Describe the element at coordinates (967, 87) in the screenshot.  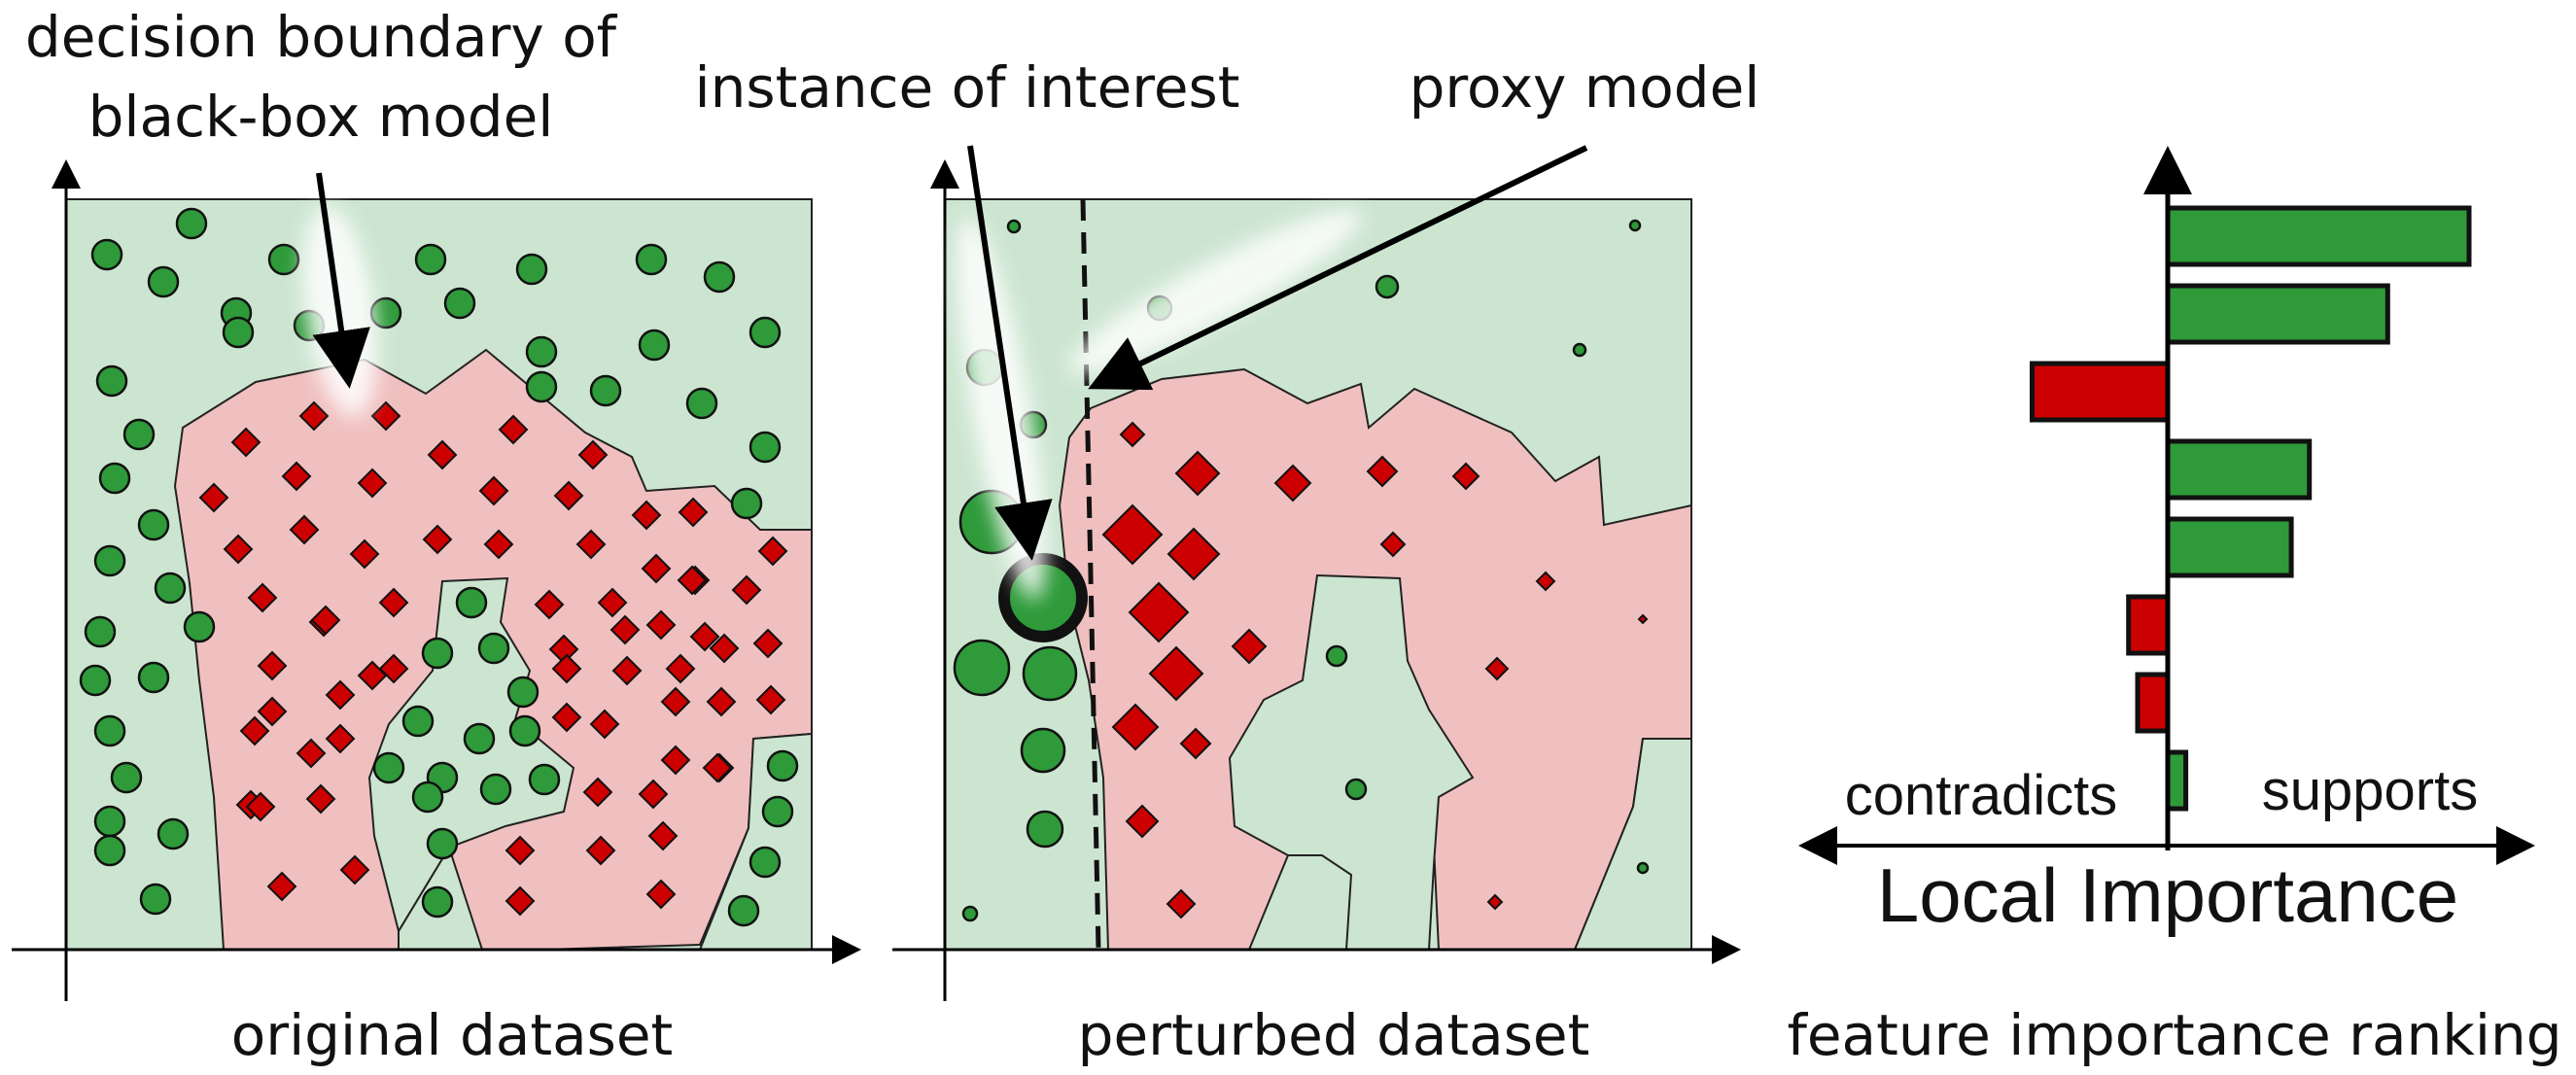
I see `instance-of-interest-label: instance of interest` at that location.